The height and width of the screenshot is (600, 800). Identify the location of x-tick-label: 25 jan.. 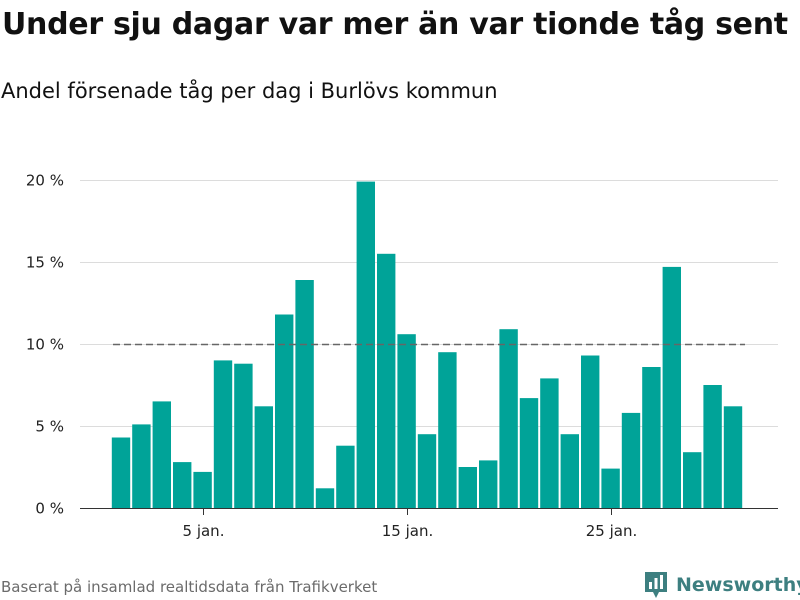
(612, 531).